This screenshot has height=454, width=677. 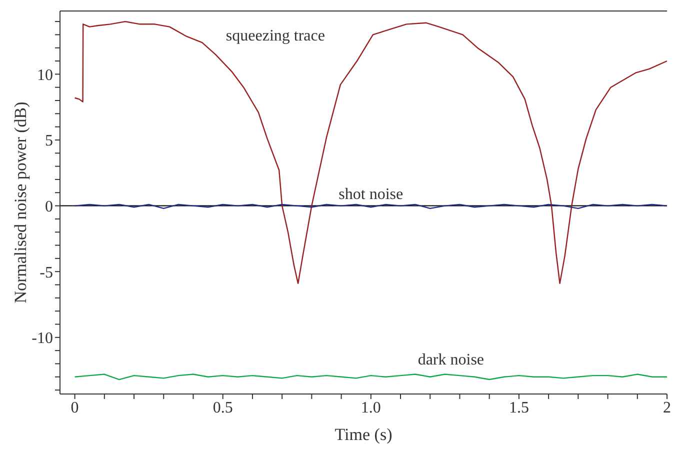 What do you see at coordinates (451, 359) in the screenshot?
I see `series-label: dark noise` at bounding box center [451, 359].